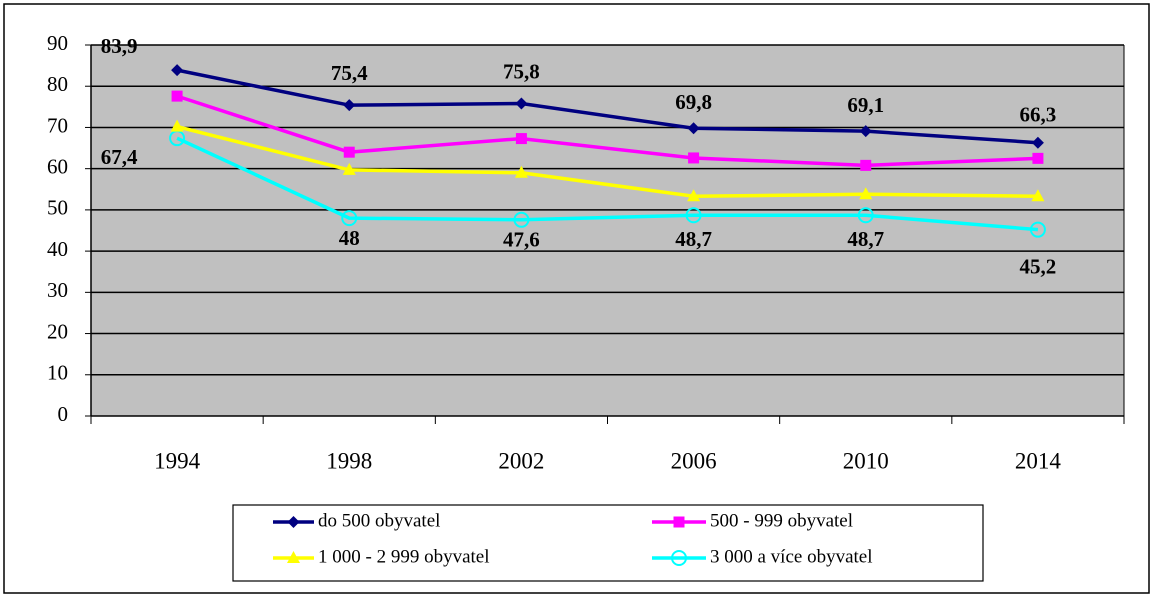  I want to click on data-label: 66,3, so click(1038, 115).